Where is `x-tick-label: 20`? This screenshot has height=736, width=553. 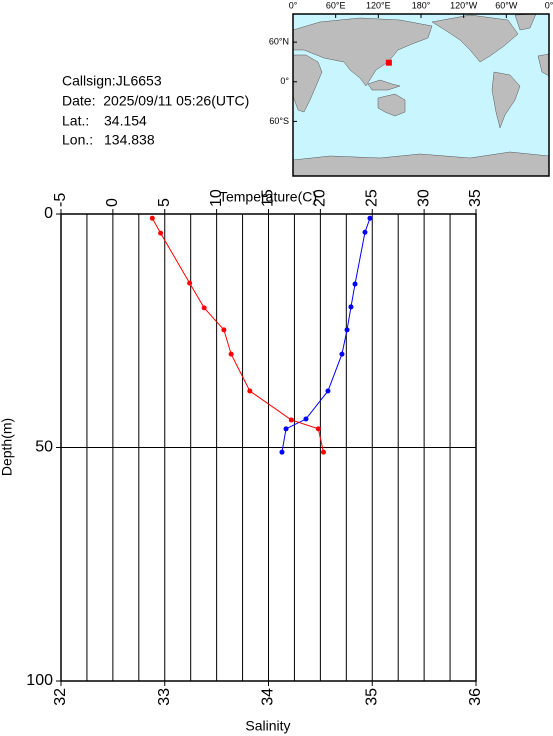
x-tick-label: 20 is located at coordinates (320, 198).